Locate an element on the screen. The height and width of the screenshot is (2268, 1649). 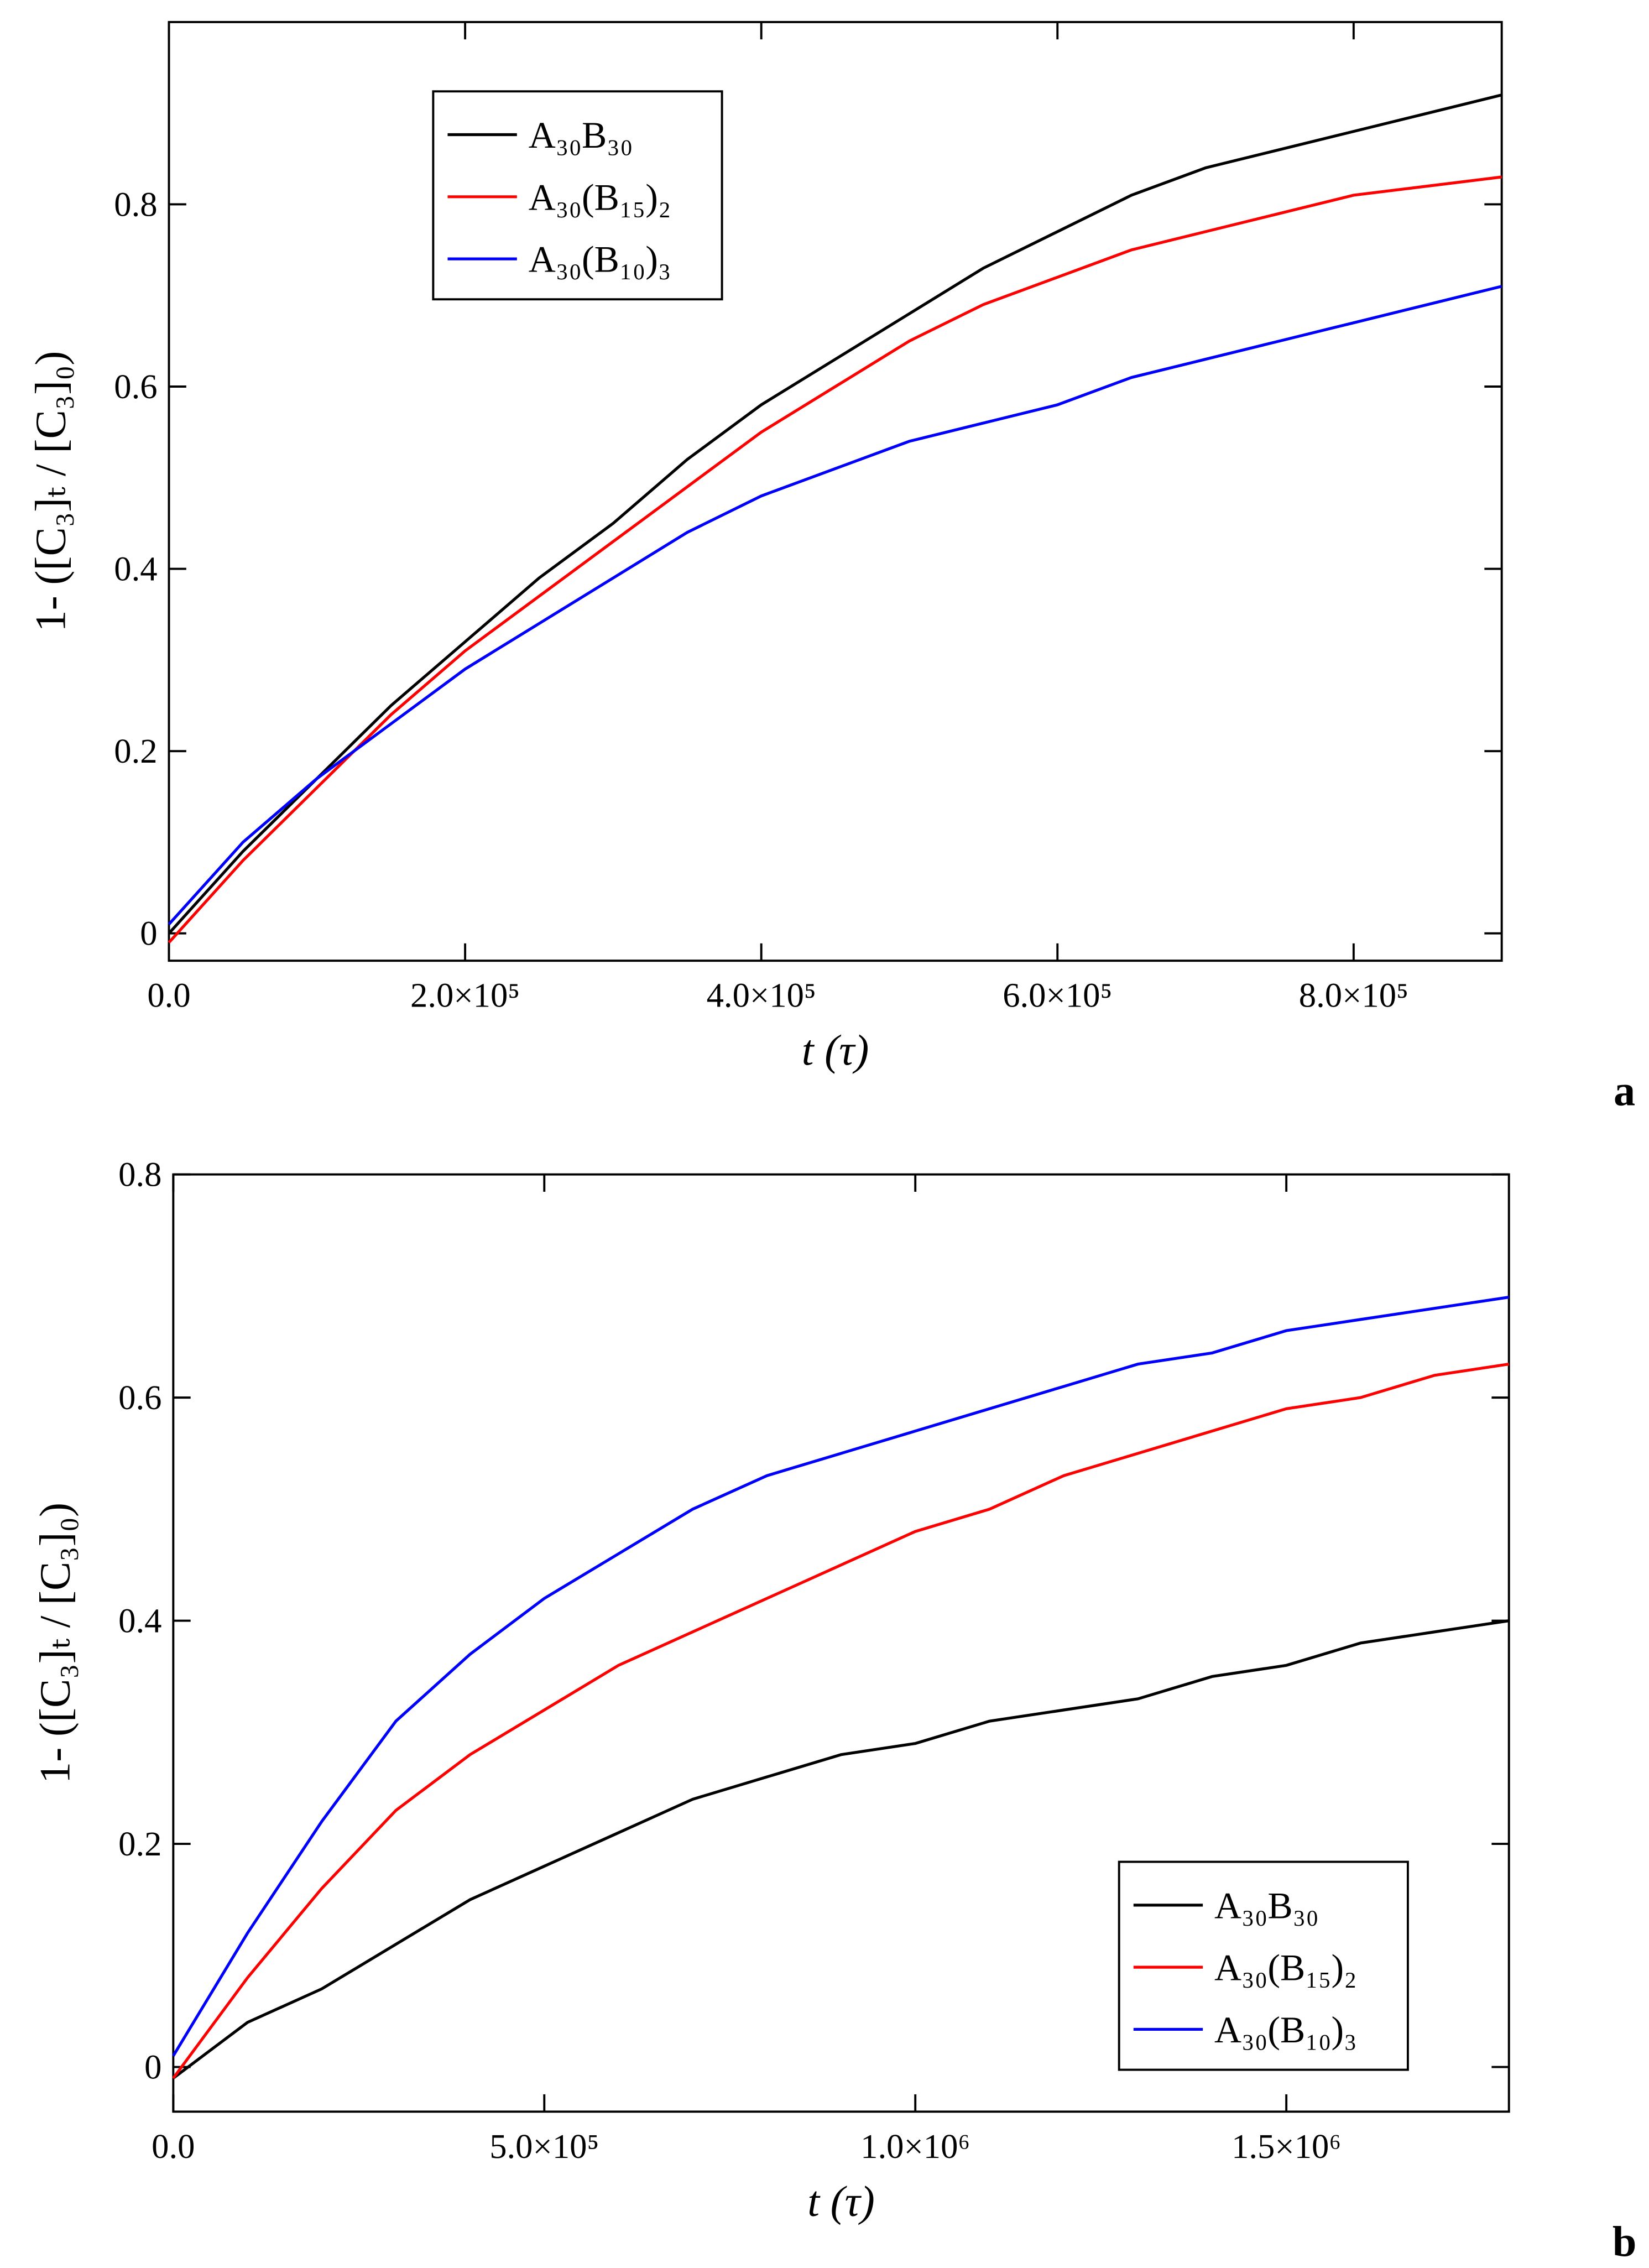
x-tick-label: 4.0×10⁵ is located at coordinates (761, 995).